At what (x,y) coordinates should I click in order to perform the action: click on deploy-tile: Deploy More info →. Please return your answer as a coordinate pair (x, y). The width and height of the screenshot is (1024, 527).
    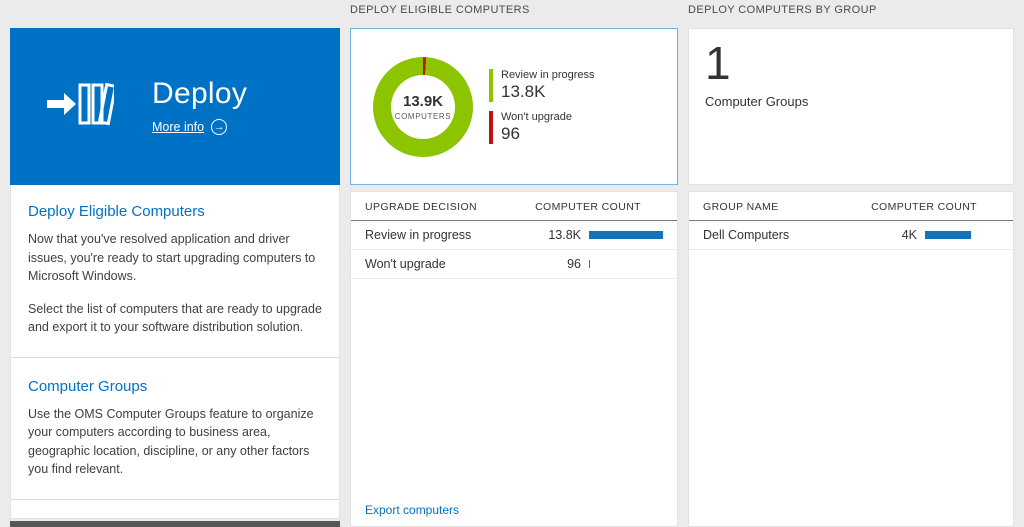
    Looking at the image, I should click on (175, 106).